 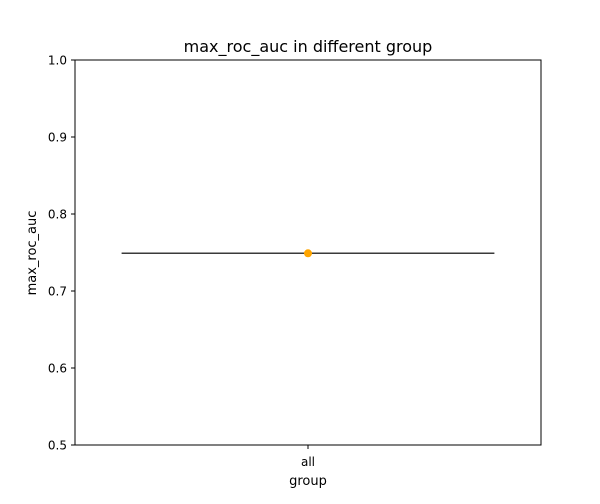 I want to click on y-tick-label: 1.0, so click(x=57, y=61).